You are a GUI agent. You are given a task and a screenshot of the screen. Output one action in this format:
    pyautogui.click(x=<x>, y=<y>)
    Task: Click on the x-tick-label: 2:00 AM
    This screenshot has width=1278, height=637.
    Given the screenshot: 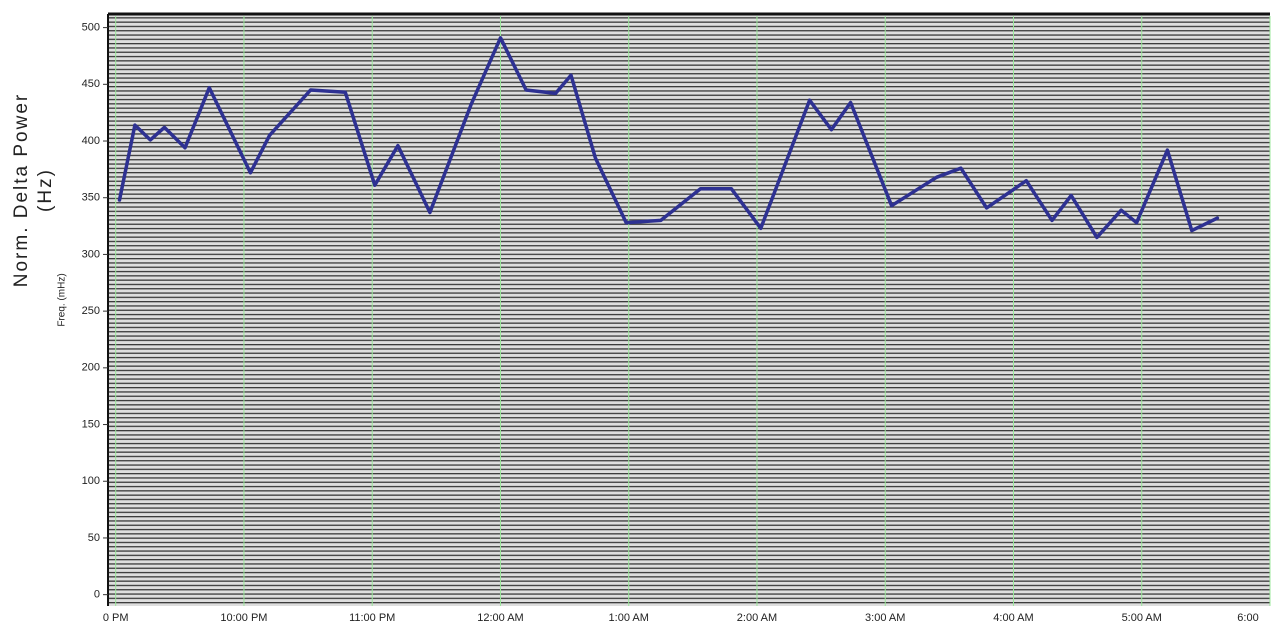 What is the action you would take?
    pyautogui.click(x=757, y=618)
    